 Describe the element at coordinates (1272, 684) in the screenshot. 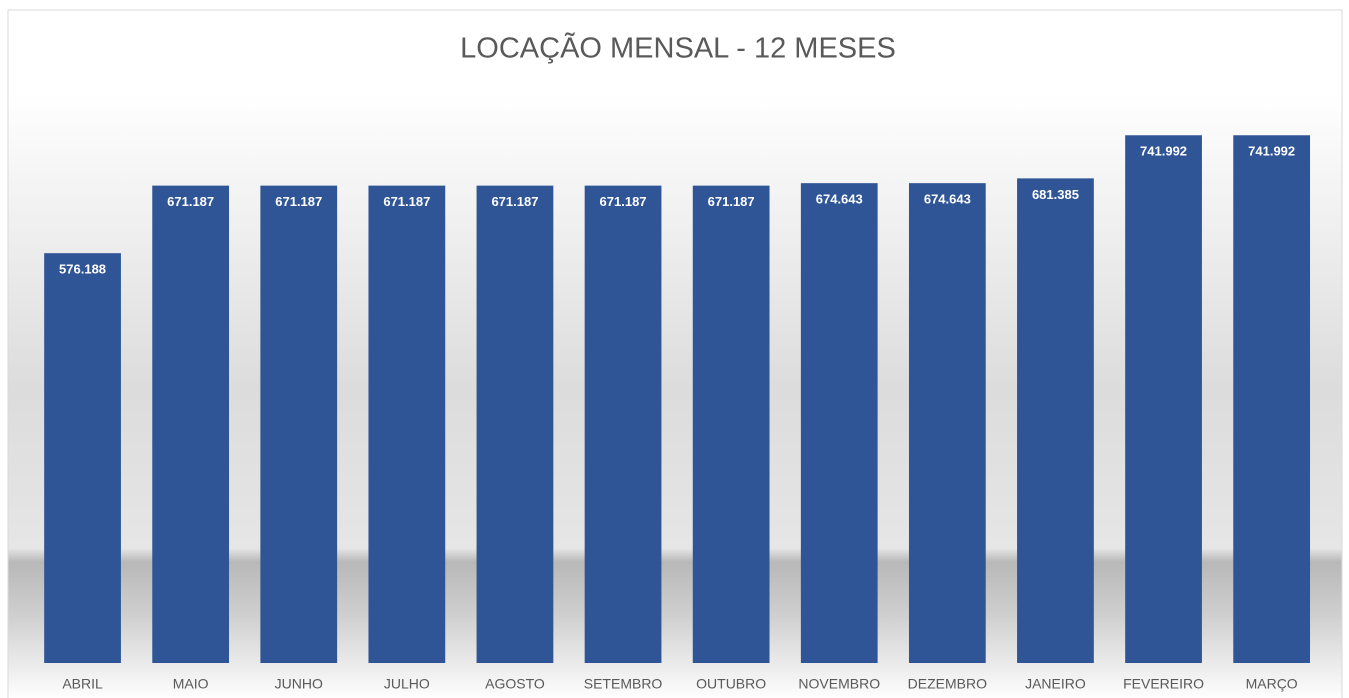

I see `x-tick-label: MARÇO` at that location.